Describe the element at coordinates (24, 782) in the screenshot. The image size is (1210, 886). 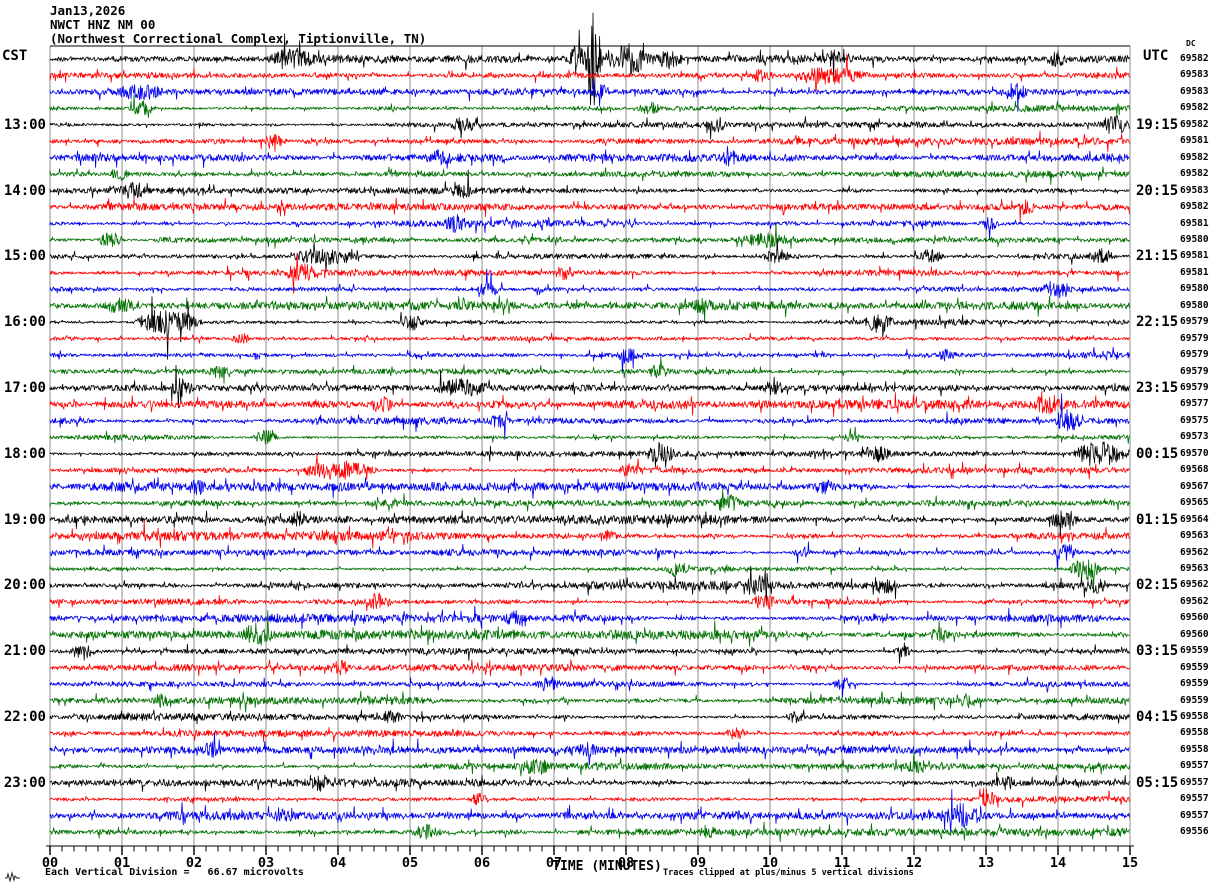
I see `cst-hour-label: 23:00` at that location.